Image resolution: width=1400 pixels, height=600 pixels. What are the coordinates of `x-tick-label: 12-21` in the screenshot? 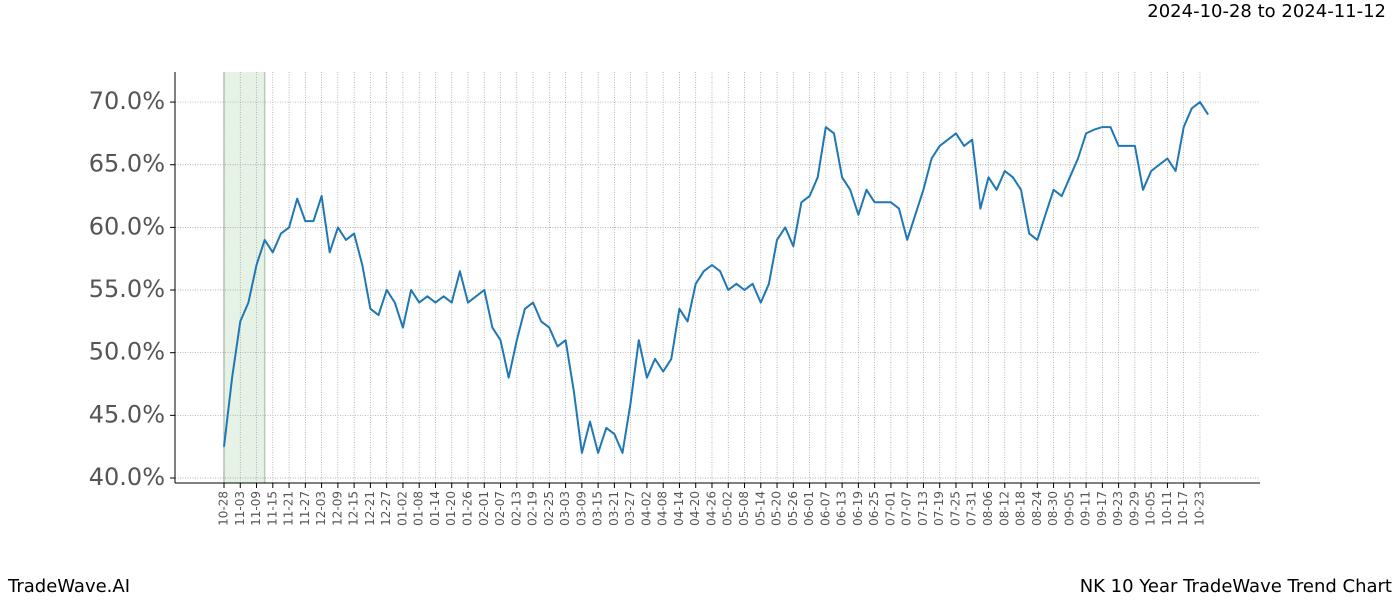 It's located at (370, 508).